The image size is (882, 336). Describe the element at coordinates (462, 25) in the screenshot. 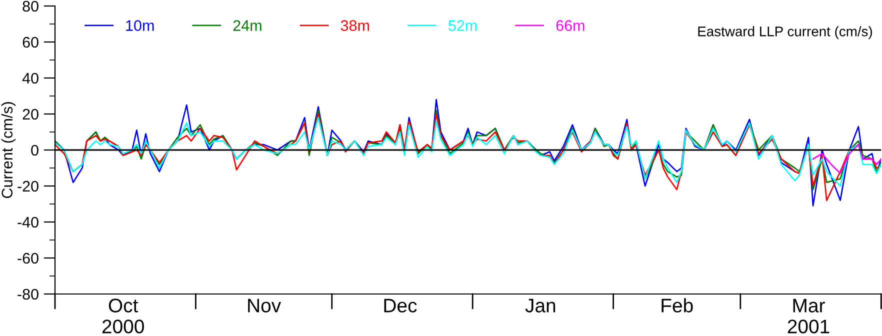

I see `legend-label: 52m` at that location.